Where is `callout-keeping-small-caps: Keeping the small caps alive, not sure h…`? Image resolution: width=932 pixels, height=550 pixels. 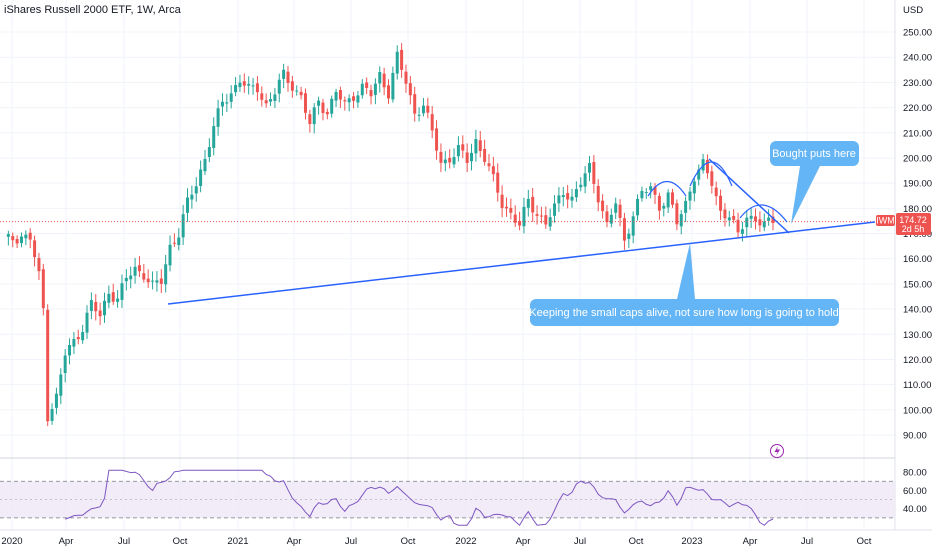 callout-keeping-small-caps: Keeping the small caps alive, not sure h… is located at coordinates (684, 284).